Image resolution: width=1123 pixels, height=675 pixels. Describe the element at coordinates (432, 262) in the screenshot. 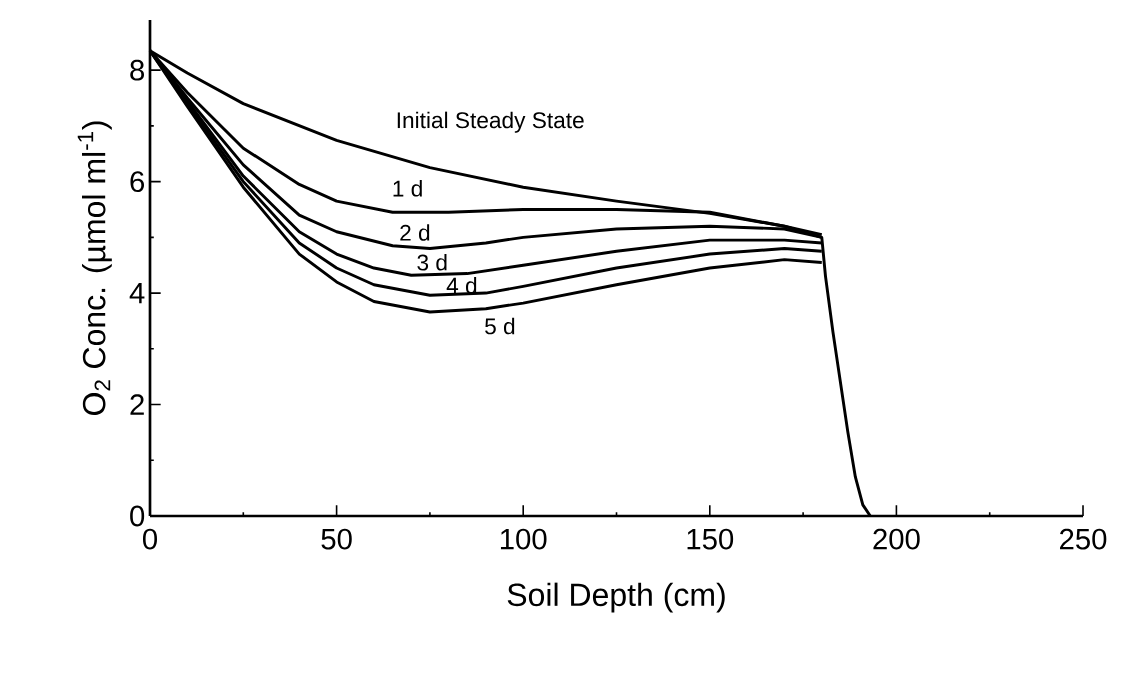

I see `series-label: 3 d` at that location.